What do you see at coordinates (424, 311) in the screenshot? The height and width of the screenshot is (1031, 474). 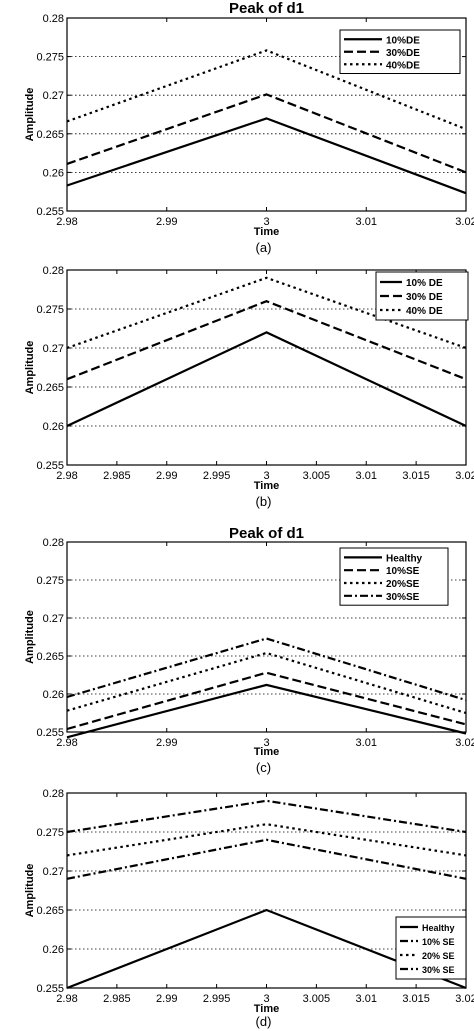 I see `legend-label: 40% DE` at bounding box center [424, 311].